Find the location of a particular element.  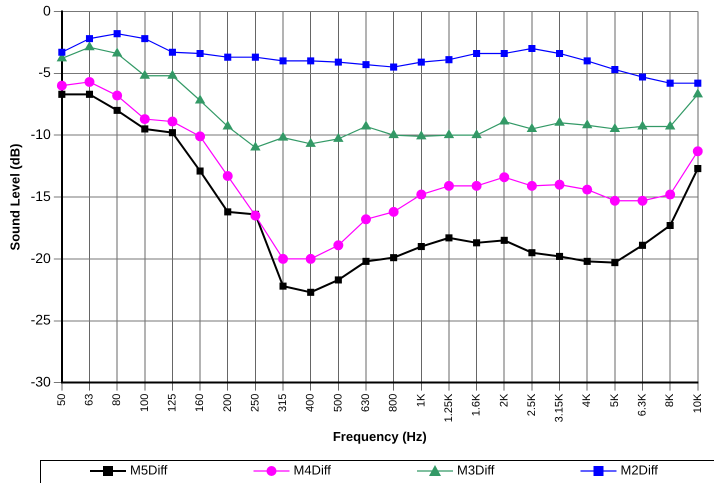

x-tick-label: 630 is located at coordinates (366, 403).